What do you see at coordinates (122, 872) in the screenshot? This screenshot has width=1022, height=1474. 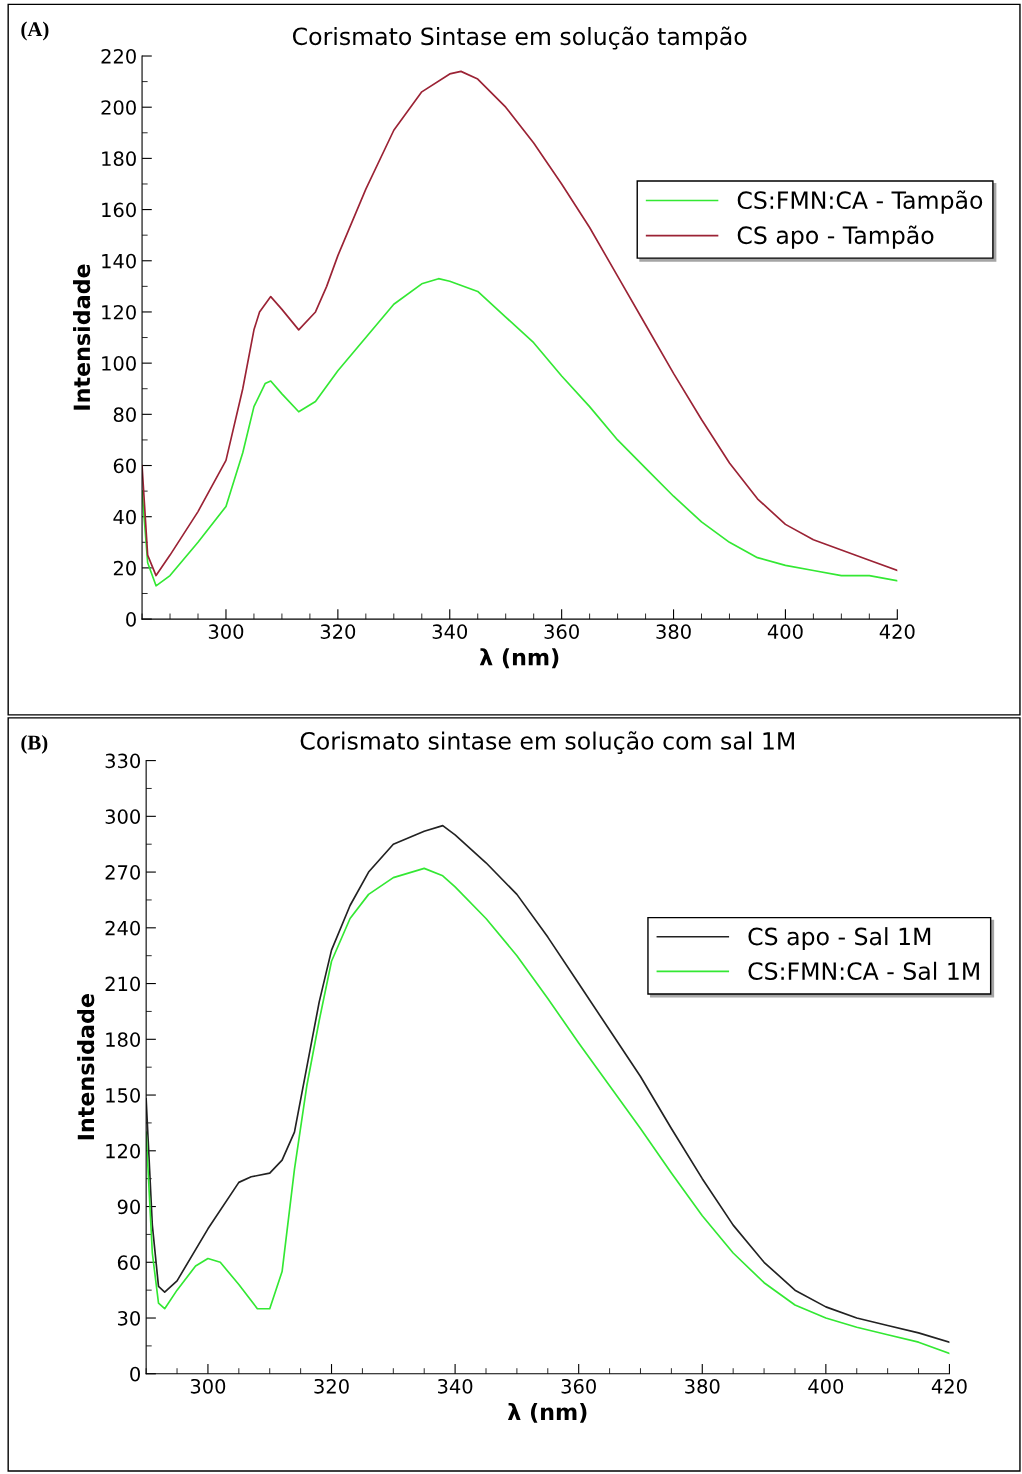 I see `y-tick-label: 270` at bounding box center [122, 872].